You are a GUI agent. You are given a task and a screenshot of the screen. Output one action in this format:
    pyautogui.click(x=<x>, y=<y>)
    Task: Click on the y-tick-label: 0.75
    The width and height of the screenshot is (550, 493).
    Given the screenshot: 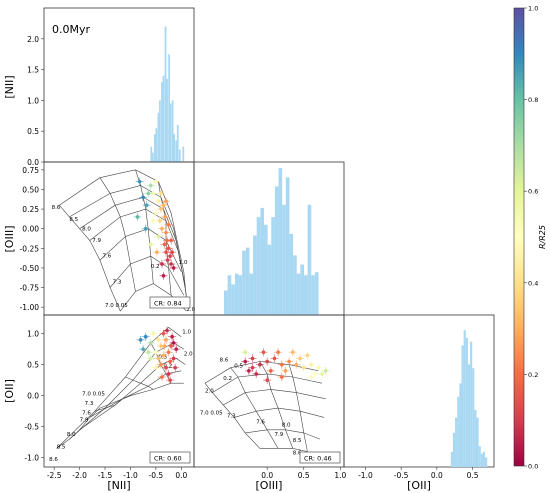 What is the action you would take?
    pyautogui.click(x=30, y=170)
    